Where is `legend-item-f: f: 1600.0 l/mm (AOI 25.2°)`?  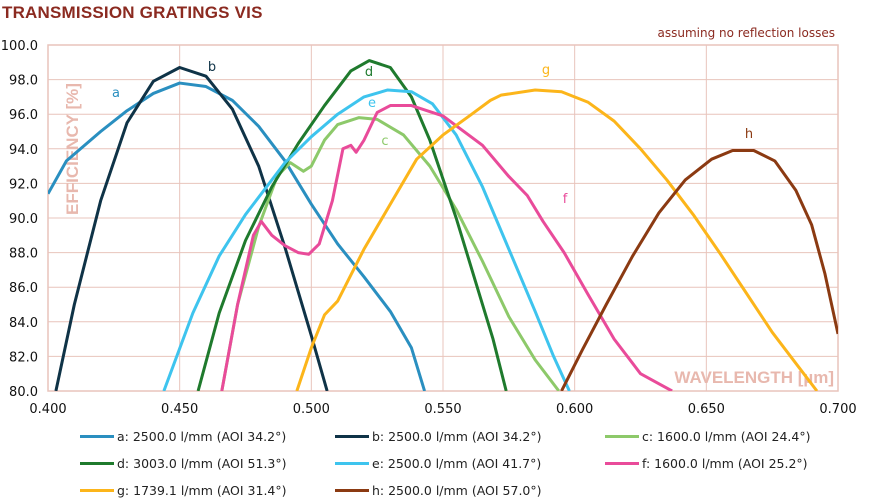 legend-item-f: f: 1600.0 l/mm (AOI 25.2°) is located at coordinates (706, 463).